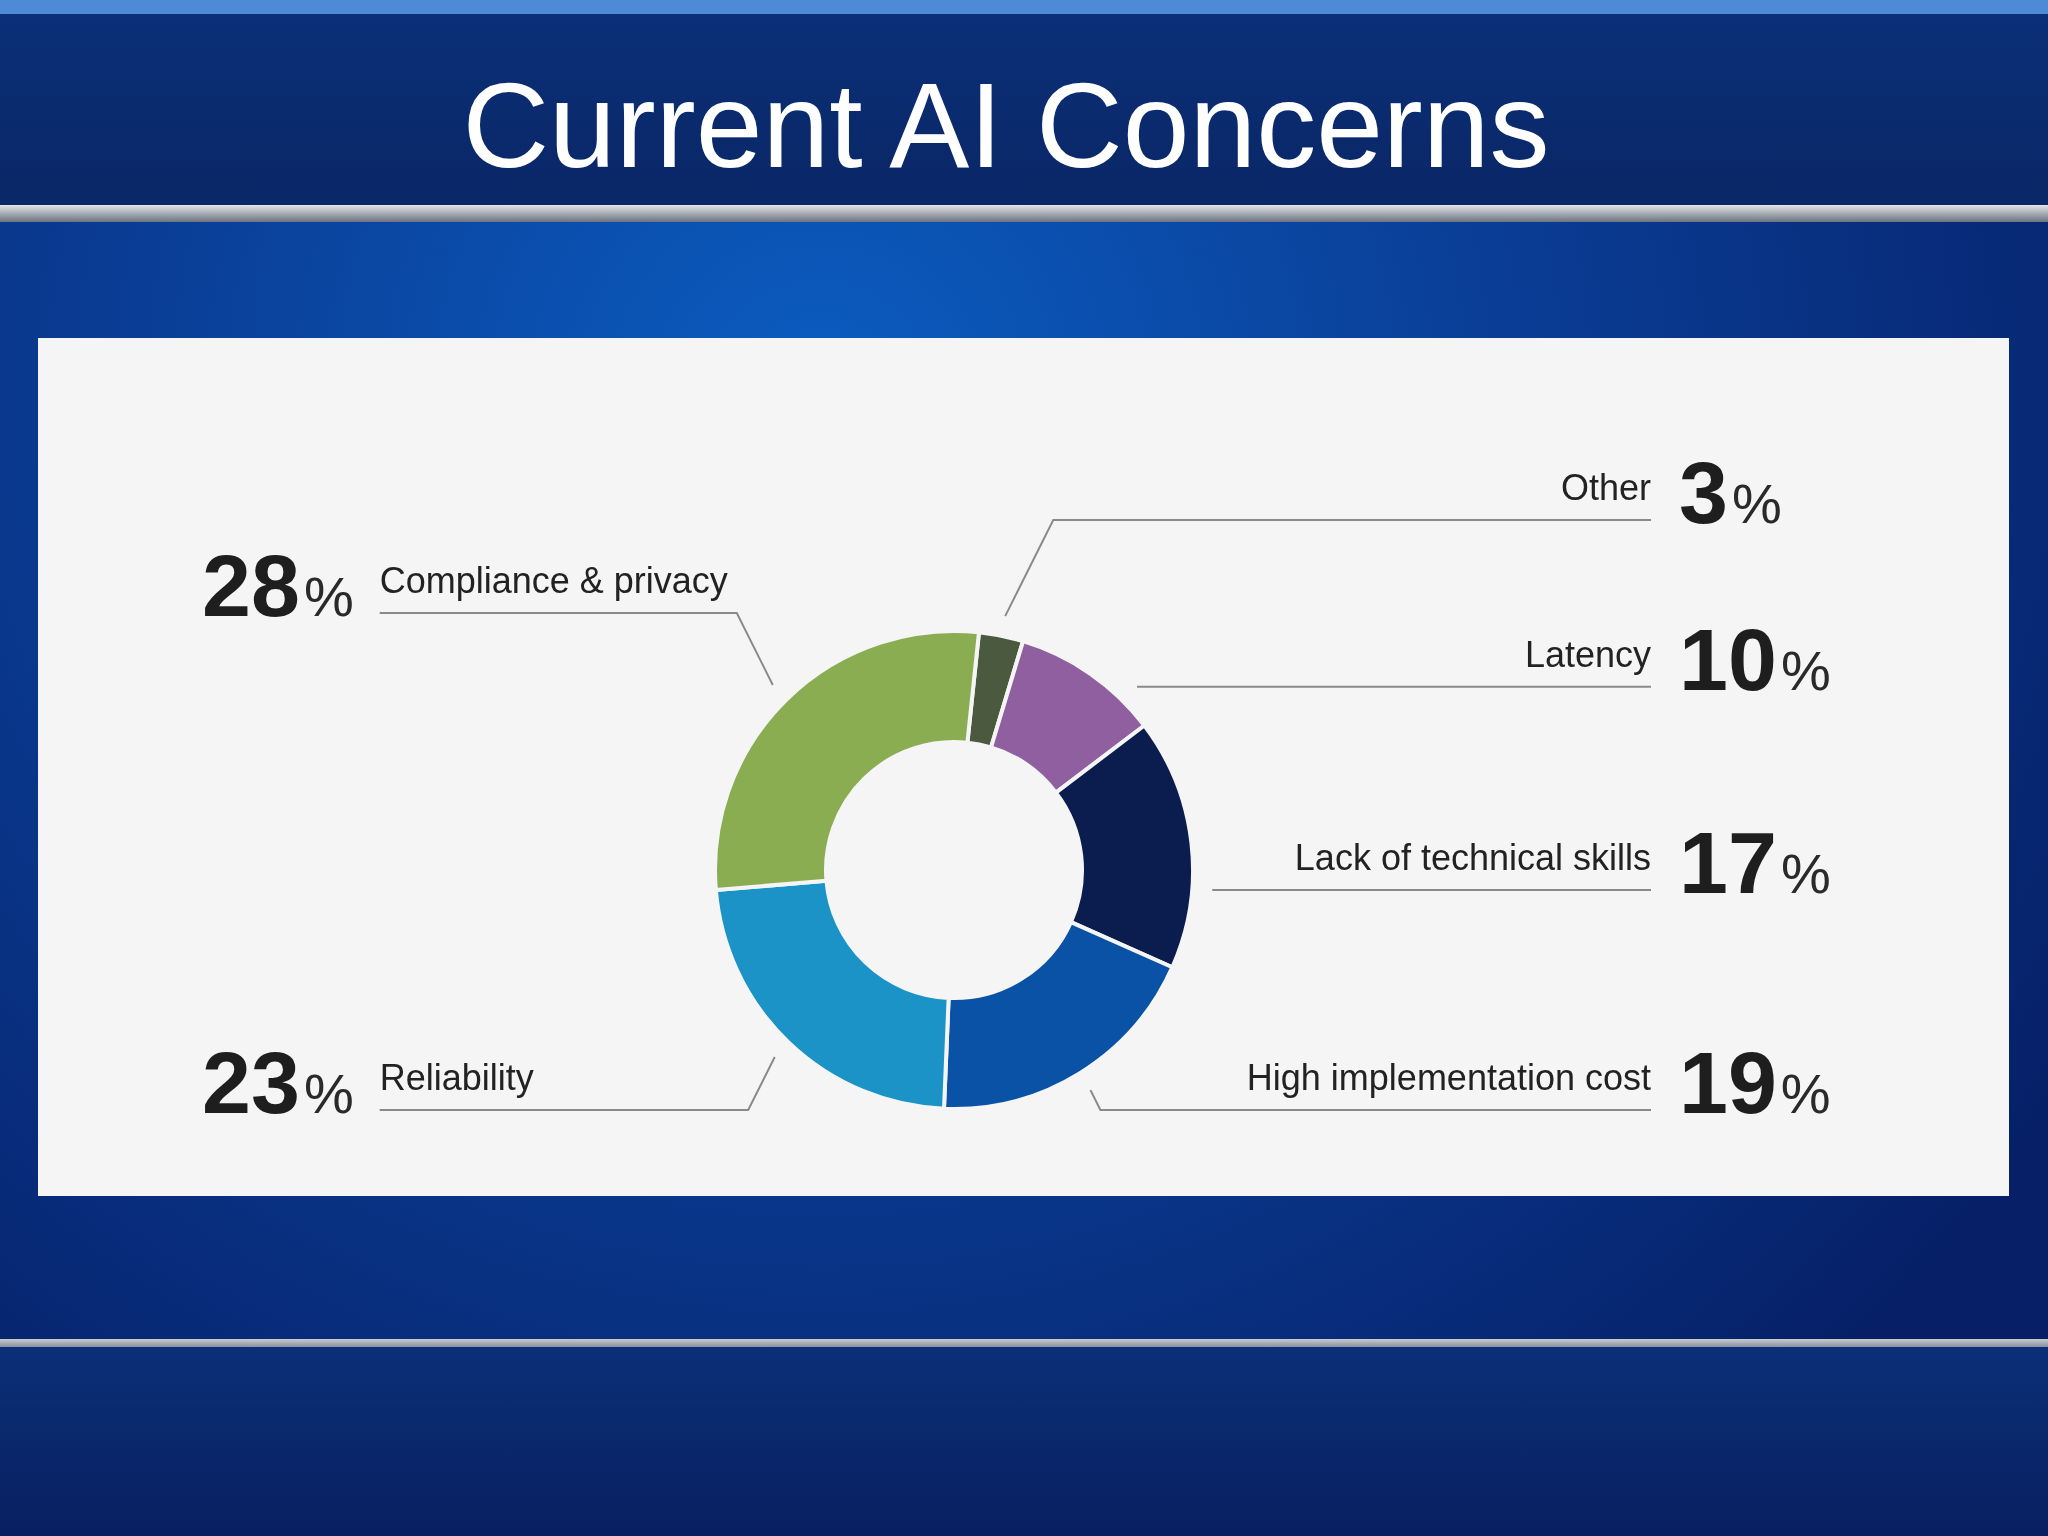 The height and width of the screenshot is (1536, 2048). What do you see at coordinates (1449, 1077) in the screenshot?
I see `slice-label: High implementation cost` at bounding box center [1449, 1077].